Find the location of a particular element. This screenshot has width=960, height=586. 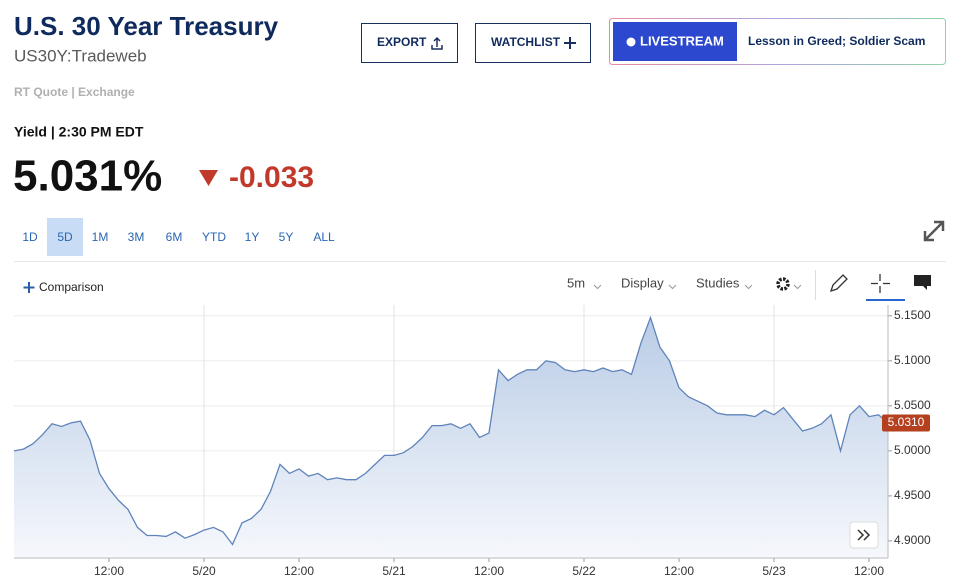

button-frame is located at coordinates (409, 43).